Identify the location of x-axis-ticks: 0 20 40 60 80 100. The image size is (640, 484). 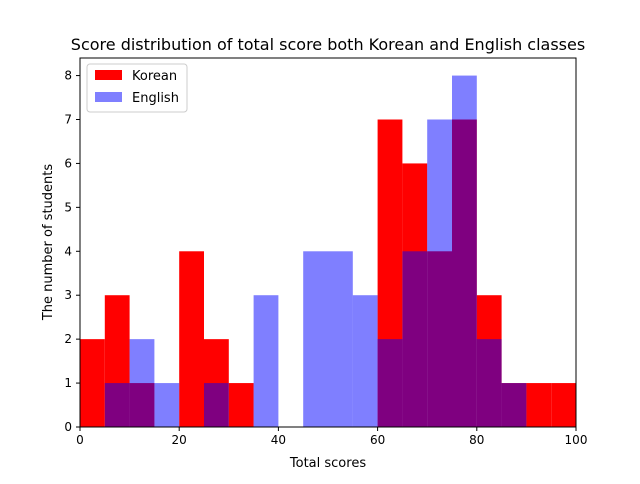
(331, 437).